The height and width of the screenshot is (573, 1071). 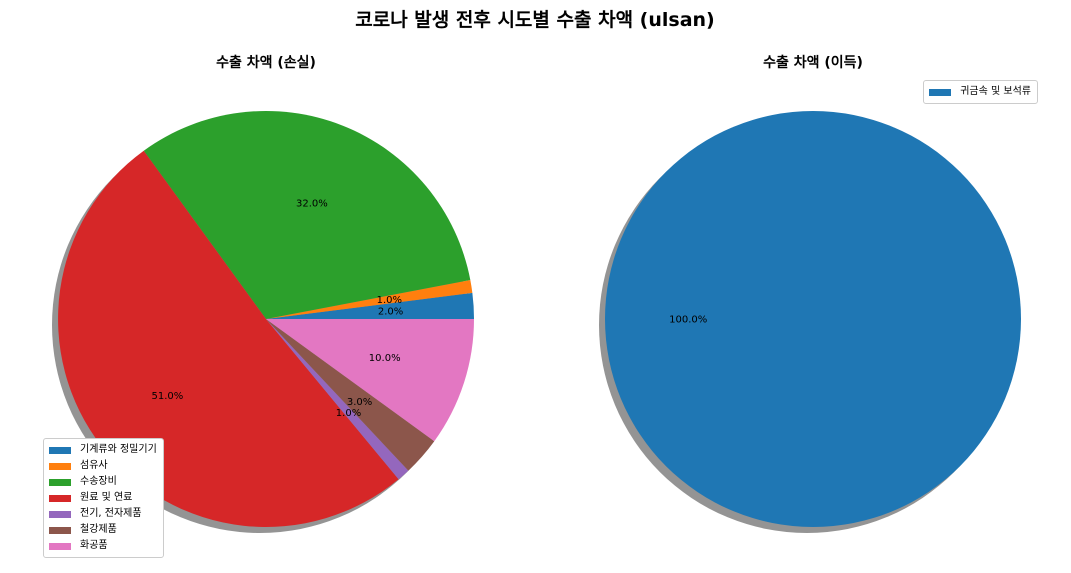 I want to click on legend-item: 원료 및 연료, so click(x=103, y=498).